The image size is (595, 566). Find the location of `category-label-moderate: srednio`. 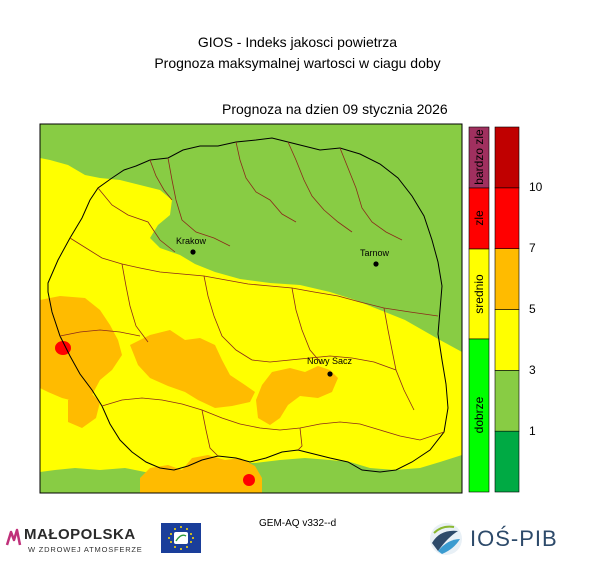

category-label-moderate: srednio is located at coordinates (479, 294).